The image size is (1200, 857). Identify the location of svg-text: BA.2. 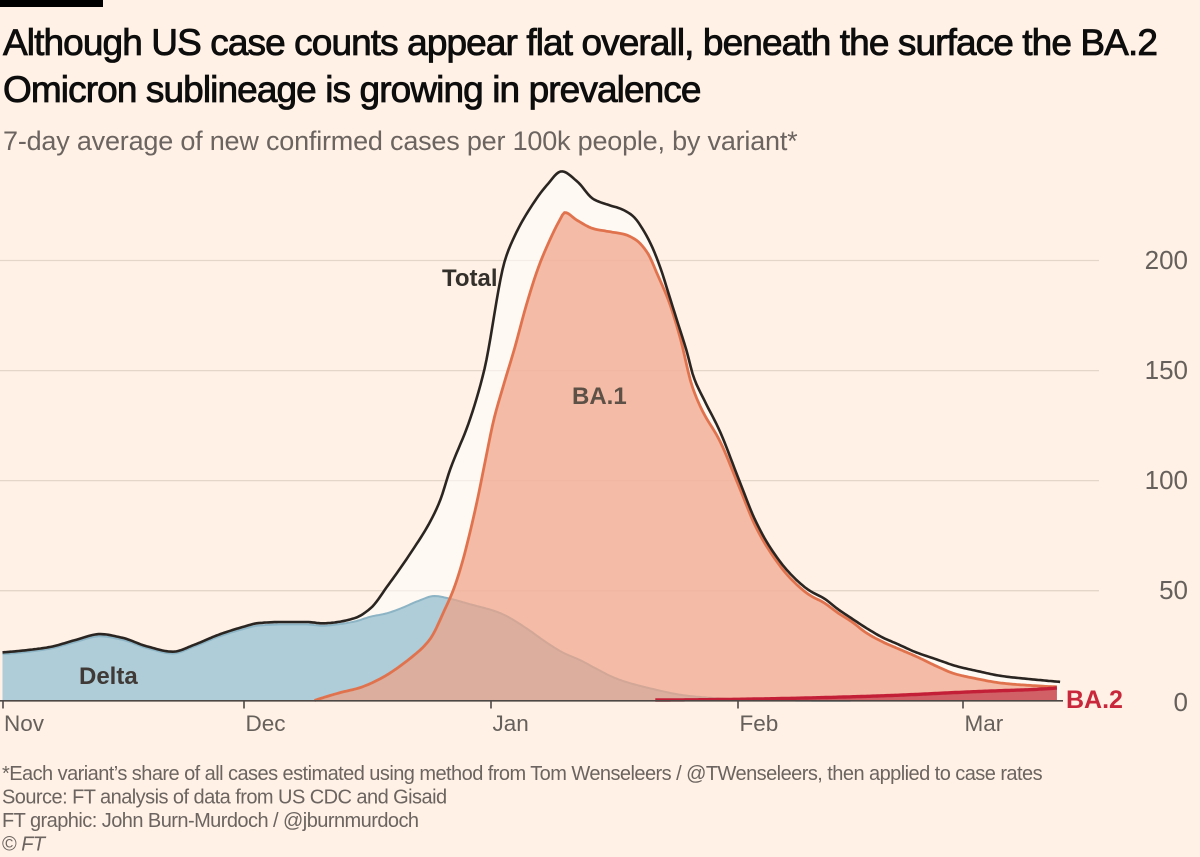
(1094, 700).